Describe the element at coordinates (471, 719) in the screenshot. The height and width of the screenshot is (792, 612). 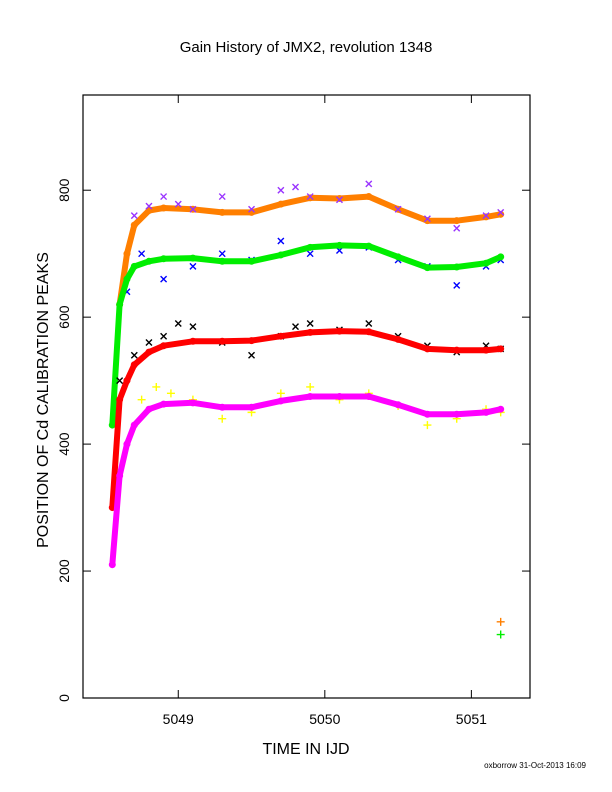
I see `x-tick-label: 5051` at that location.